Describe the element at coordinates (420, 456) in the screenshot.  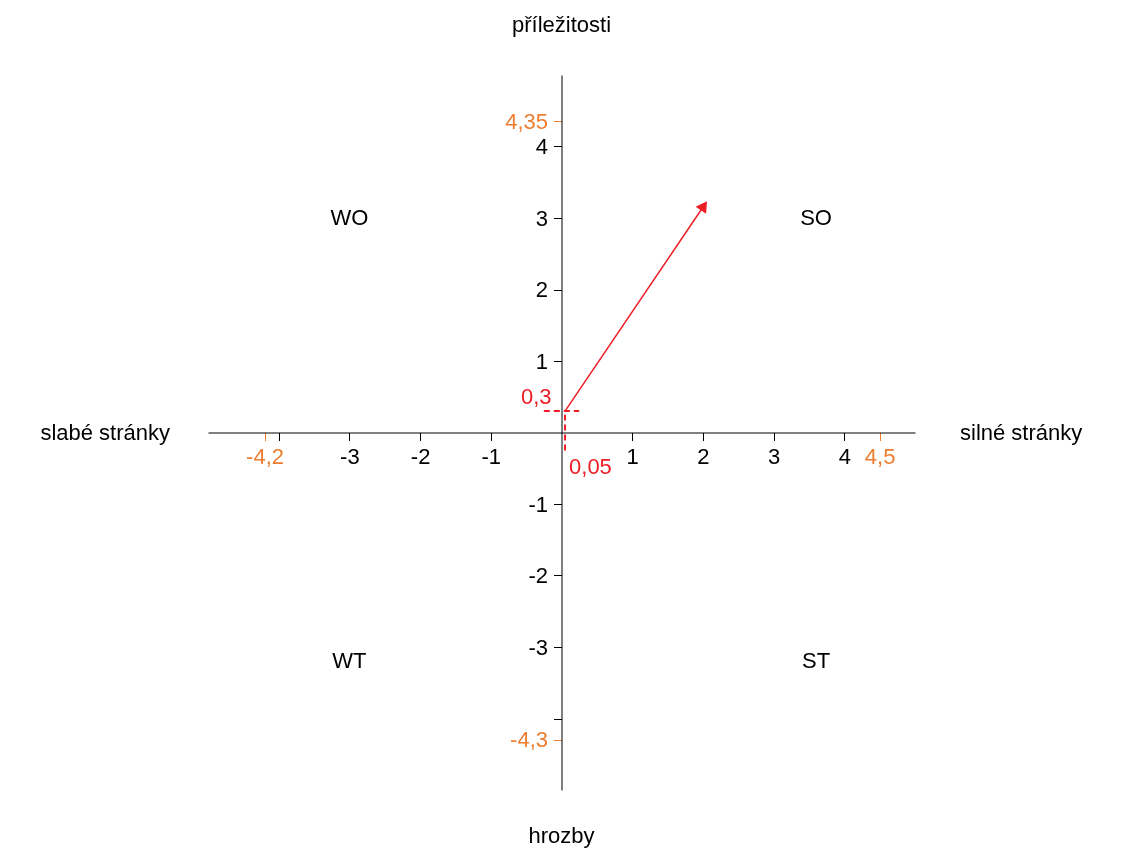
I see `x-tick-label: -2` at that location.